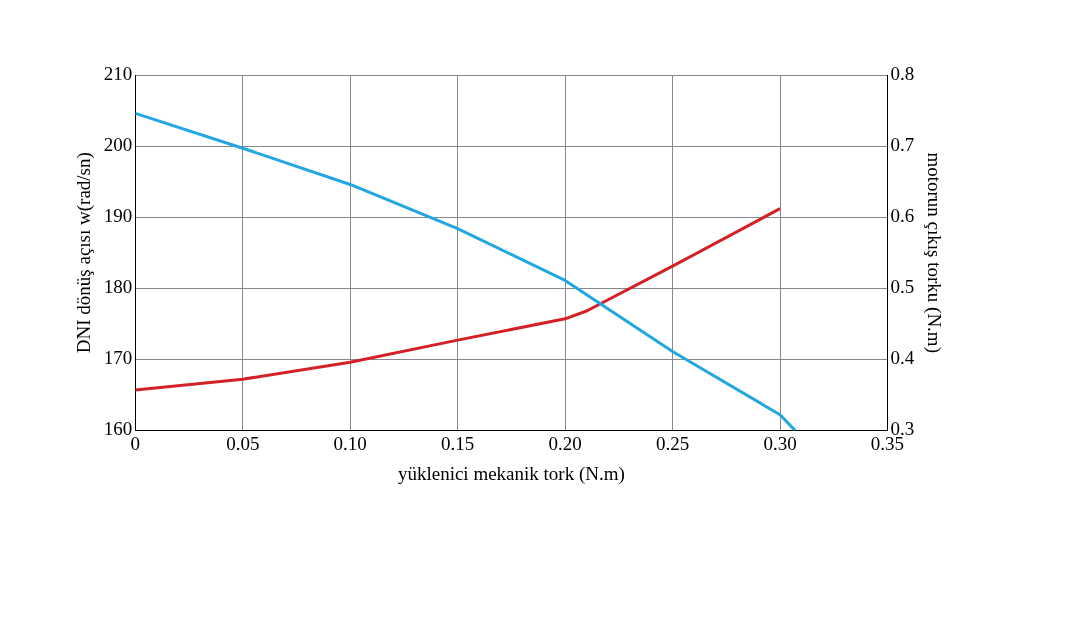  What do you see at coordinates (511, 473) in the screenshot?
I see `x-axis-title: yüklenici mekanik tork (N.m)` at bounding box center [511, 473].